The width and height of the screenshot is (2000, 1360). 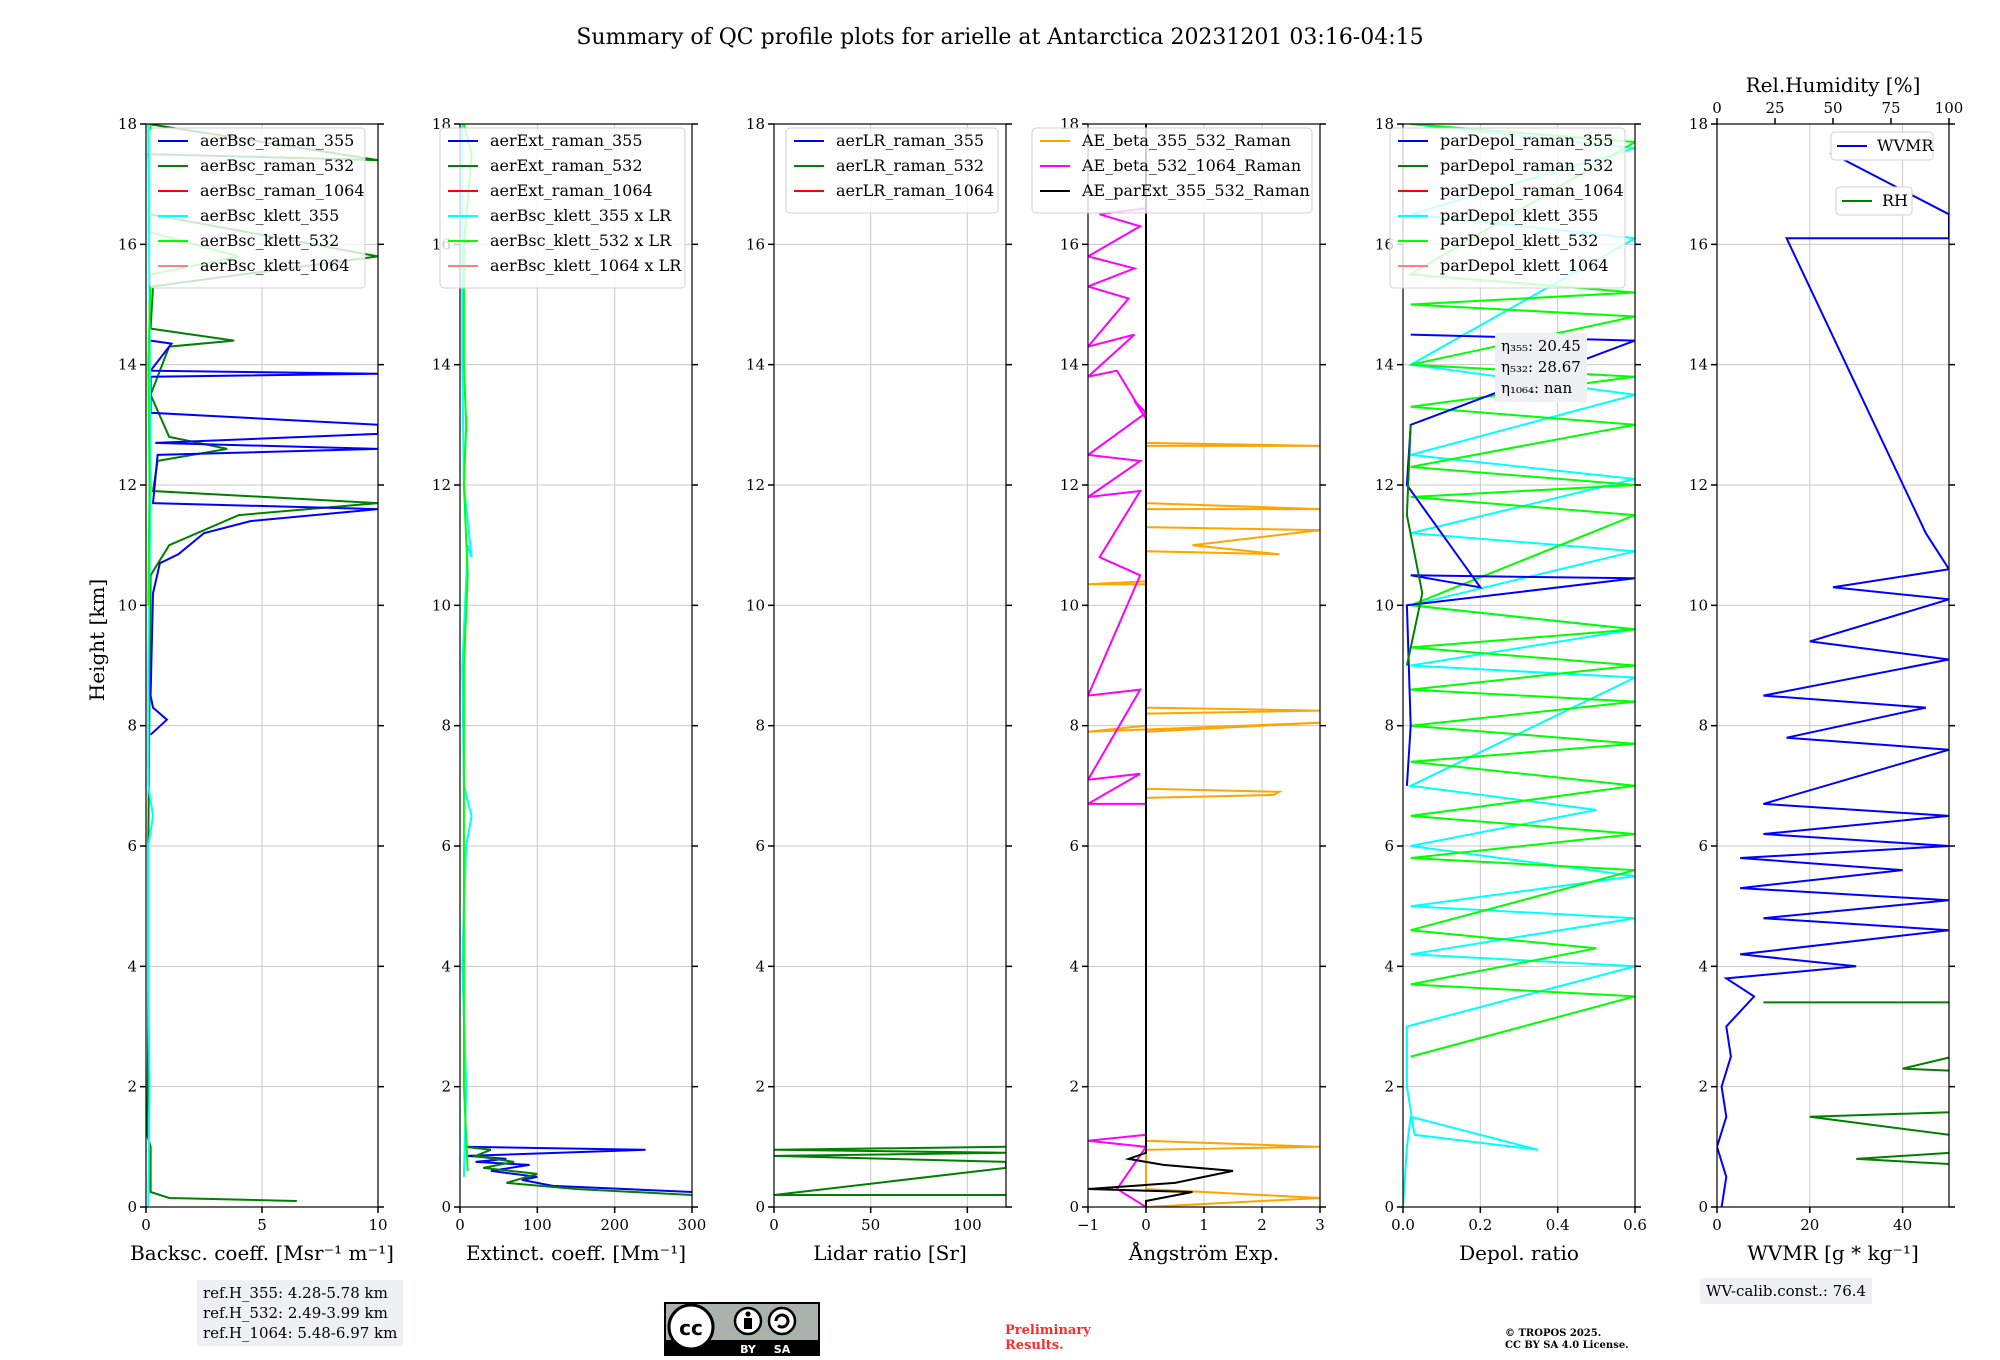 I want to click on x-tick-label: 20, so click(x=1809, y=1225).